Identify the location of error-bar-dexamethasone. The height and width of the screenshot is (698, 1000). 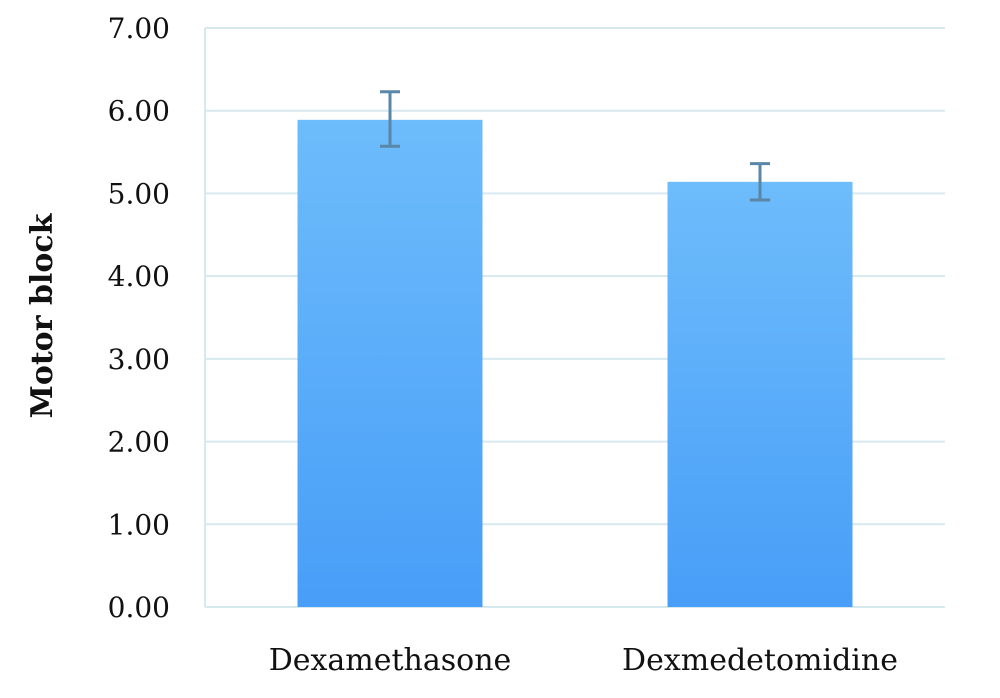
(390, 119).